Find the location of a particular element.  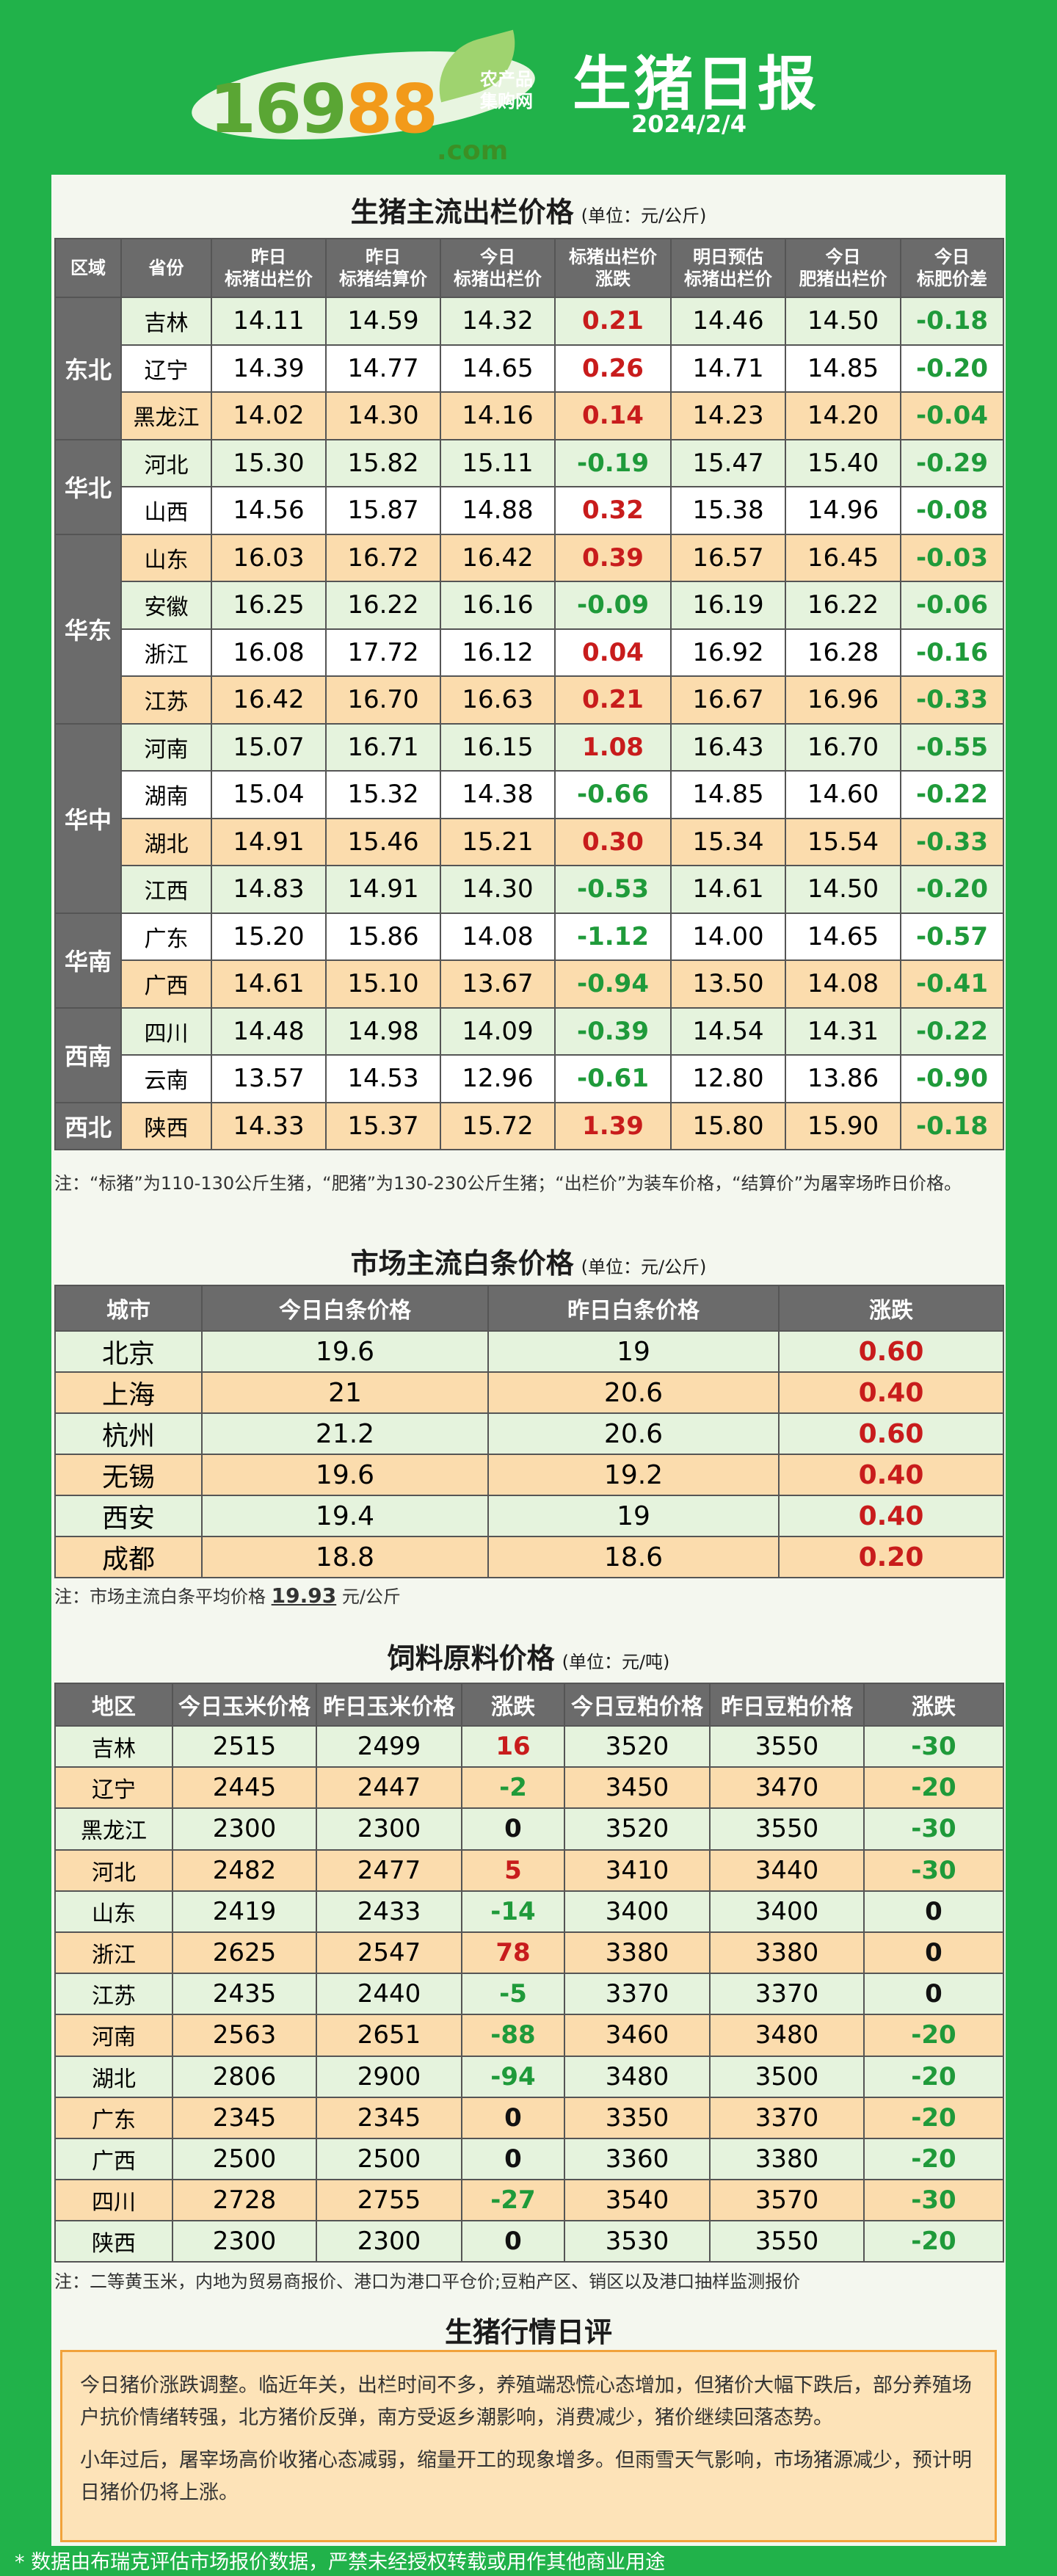

t-out-cell: 14.65 is located at coordinates (498, 369).